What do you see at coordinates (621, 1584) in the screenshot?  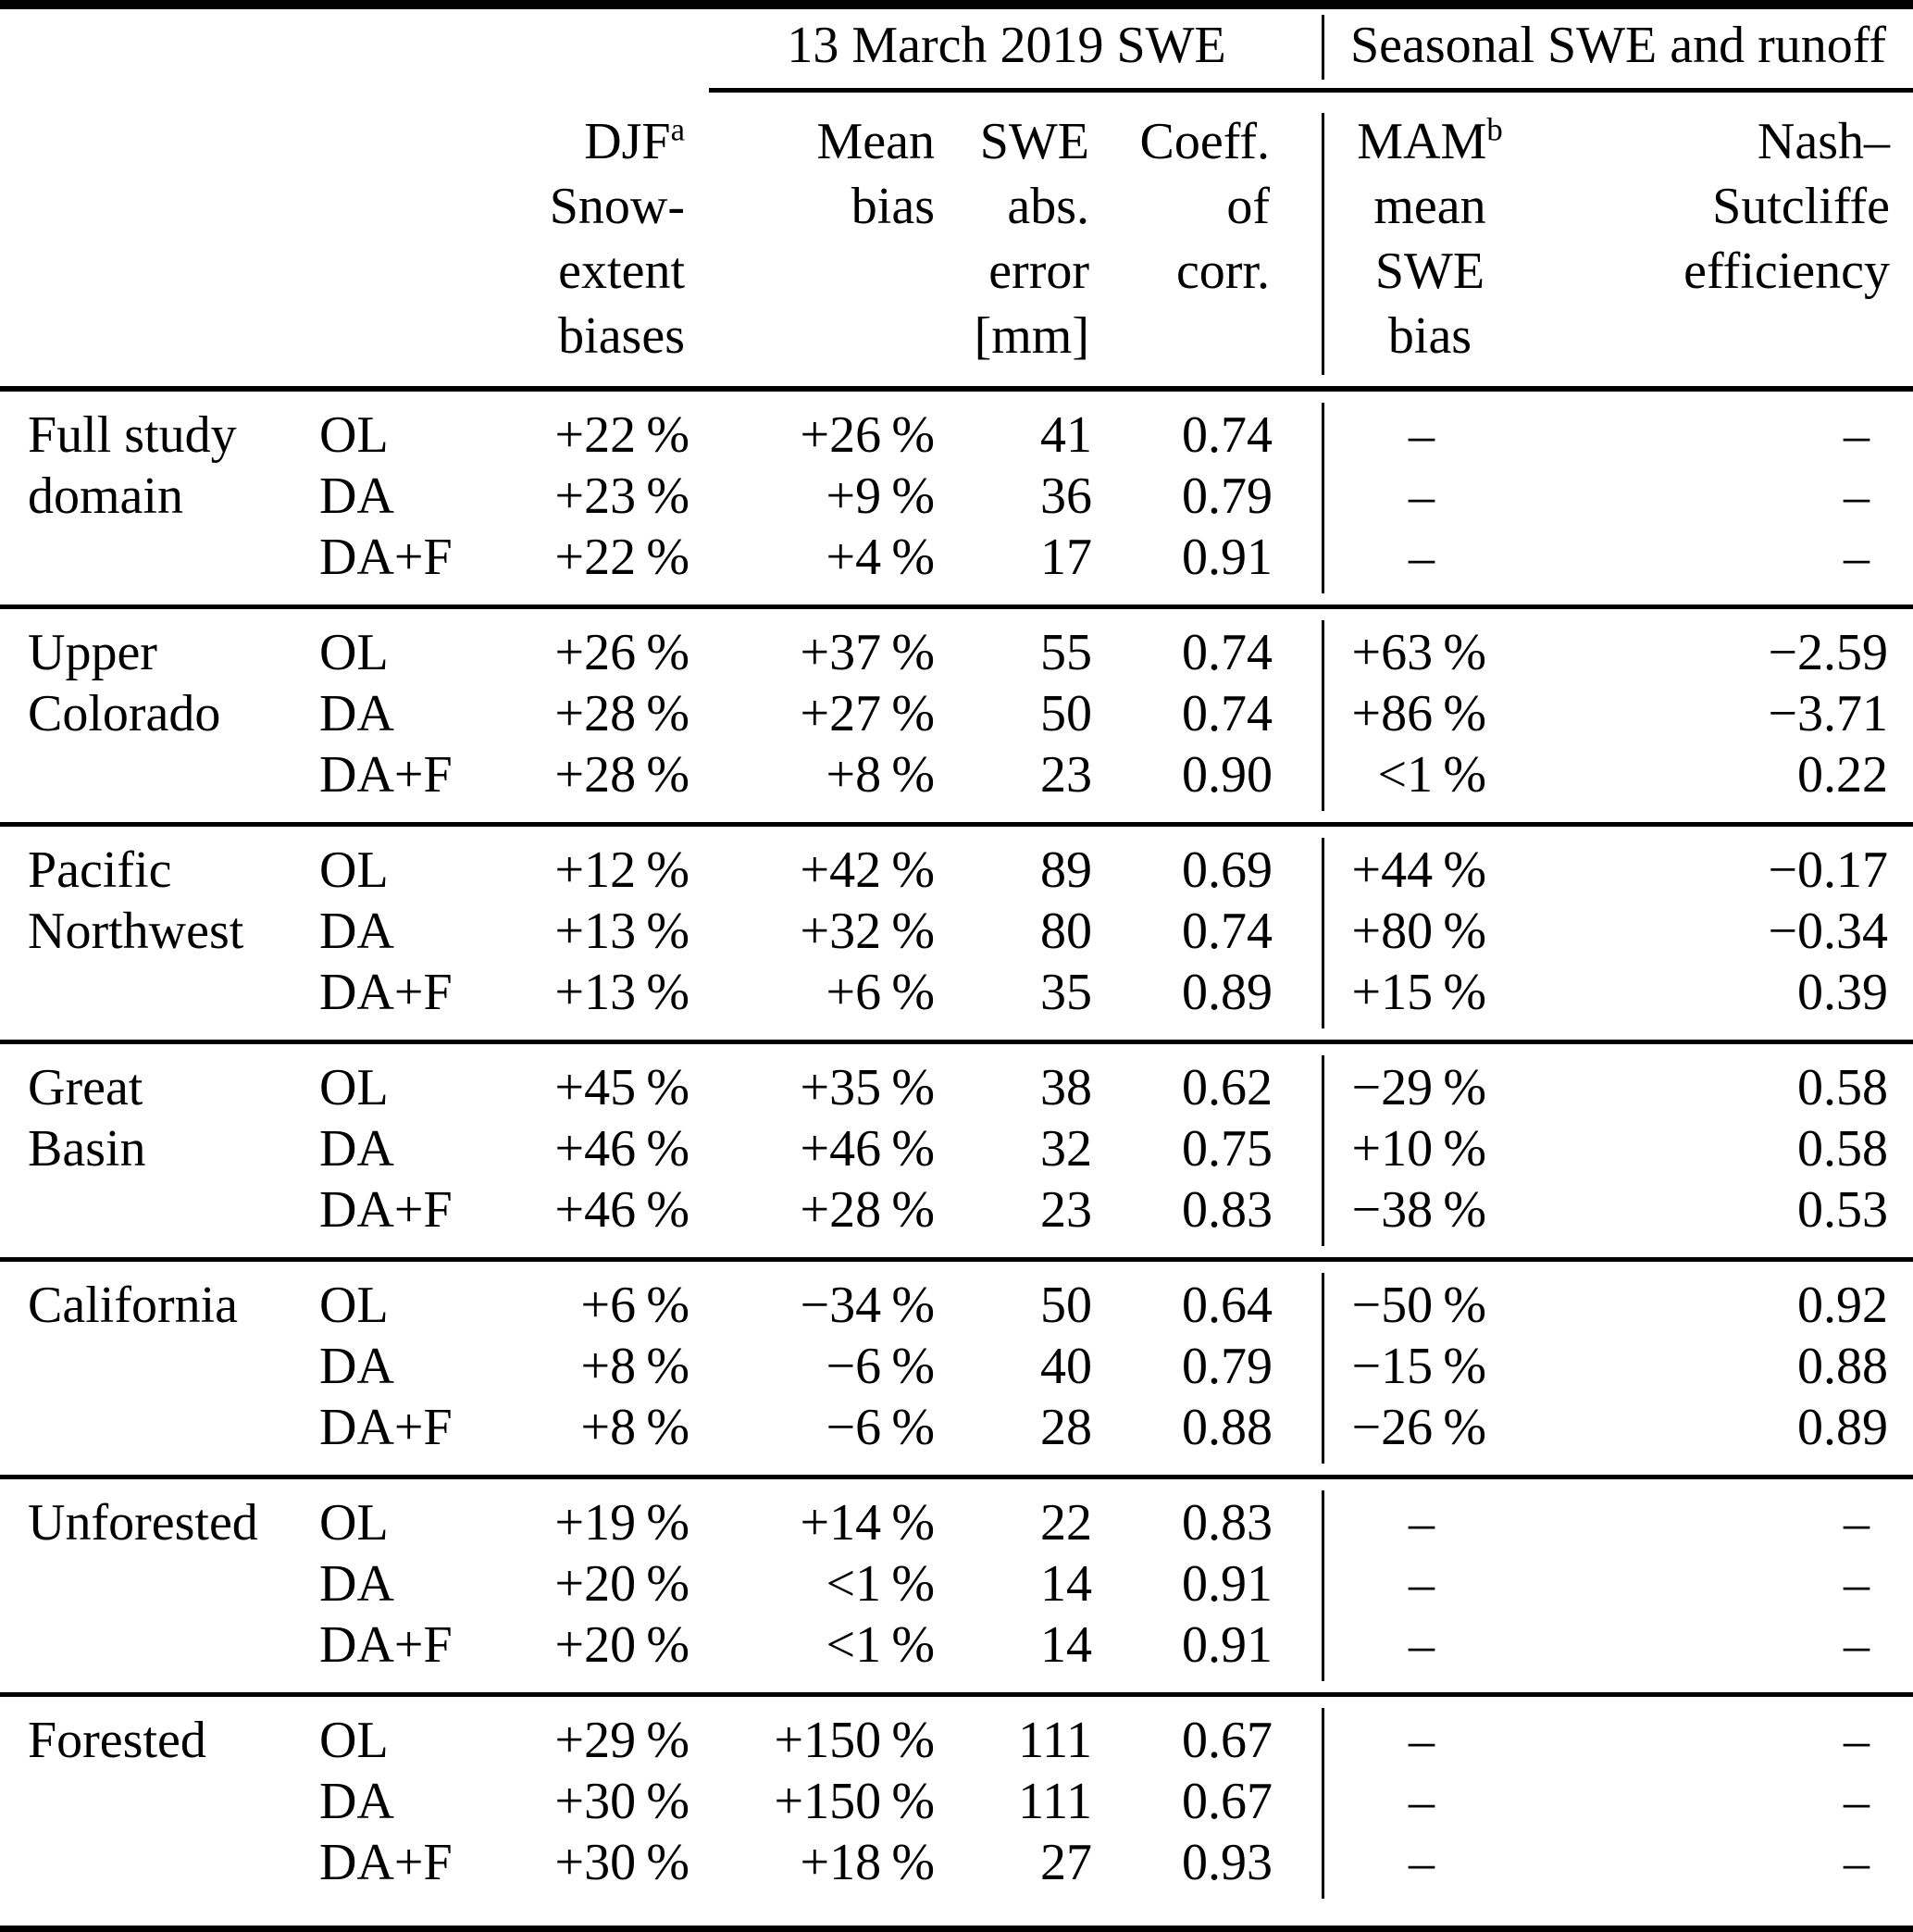 I see `djf-snow-extent-bias-cell: +20 %` at bounding box center [621, 1584].